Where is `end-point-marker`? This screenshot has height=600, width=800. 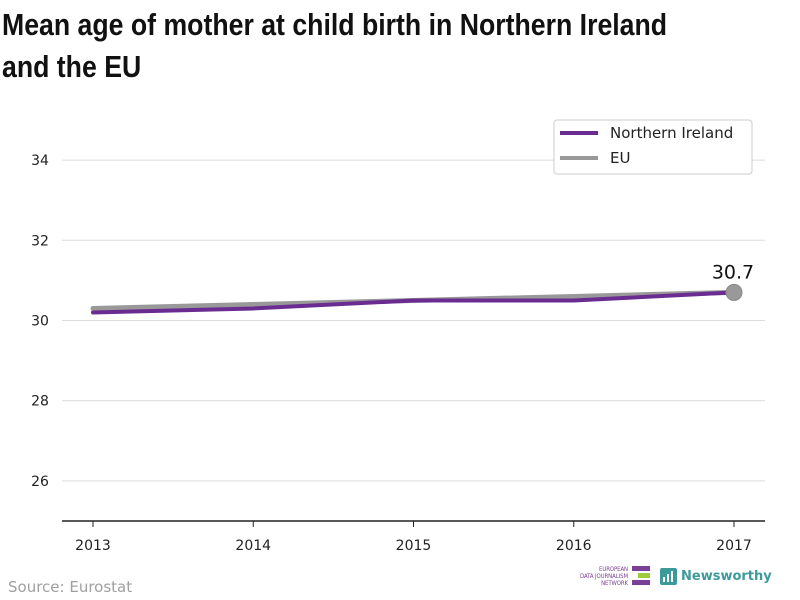
end-point-marker is located at coordinates (734, 292).